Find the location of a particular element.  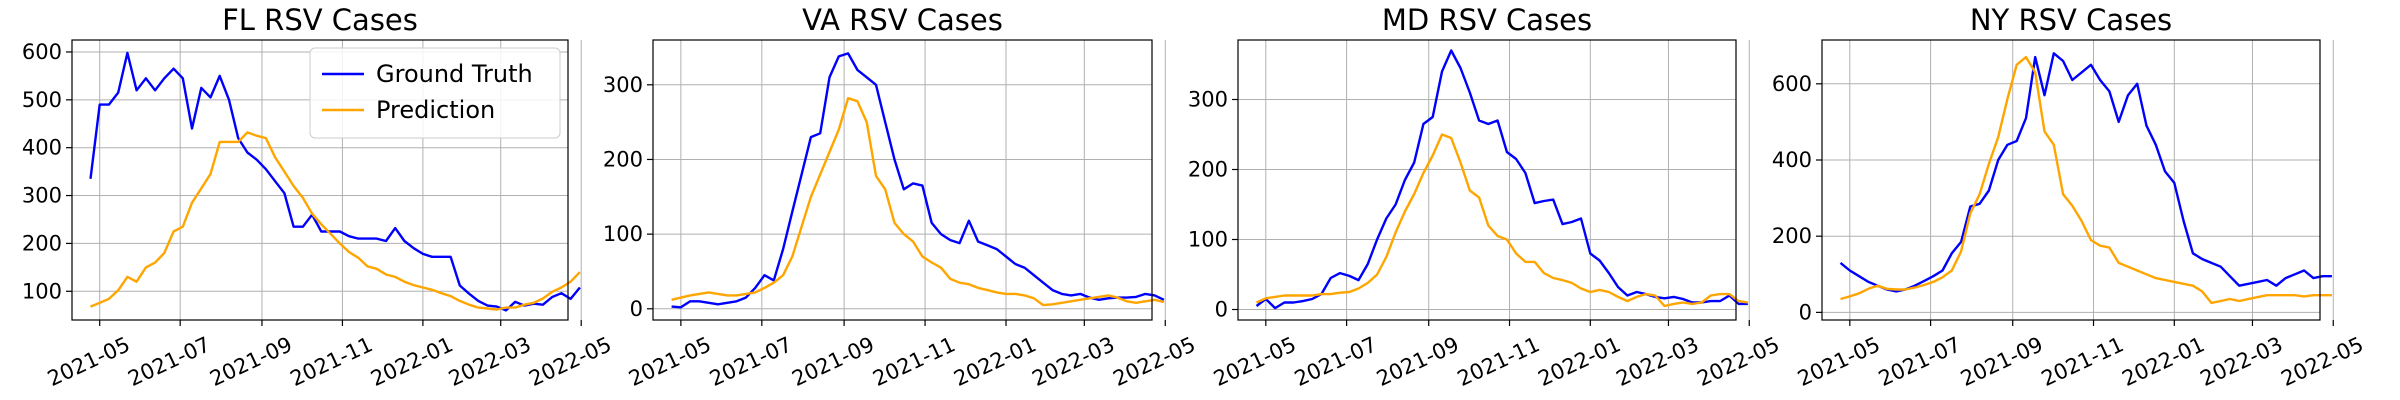

chart-title: NY RSV Cases is located at coordinates (2071, 20).